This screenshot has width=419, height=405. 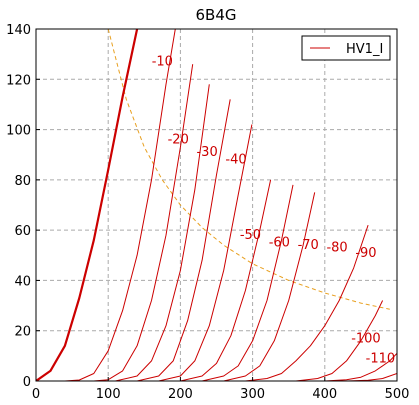 What do you see at coordinates (36, 394) in the screenshot?
I see `tick-label-x-0: 0` at bounding box center [36, 394].